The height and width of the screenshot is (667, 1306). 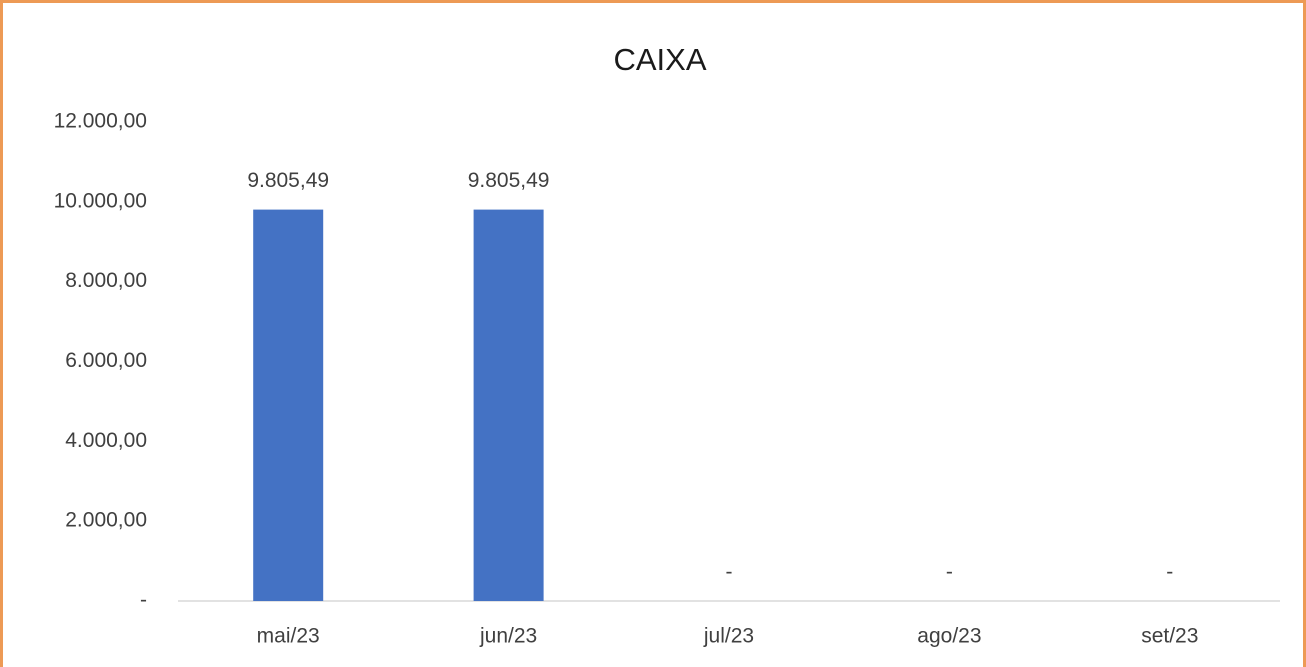 What do you see at coordinates (949, 636) in the screenshot?
I see `x-tick-label: ago/23` at bounding box center [949, 636].